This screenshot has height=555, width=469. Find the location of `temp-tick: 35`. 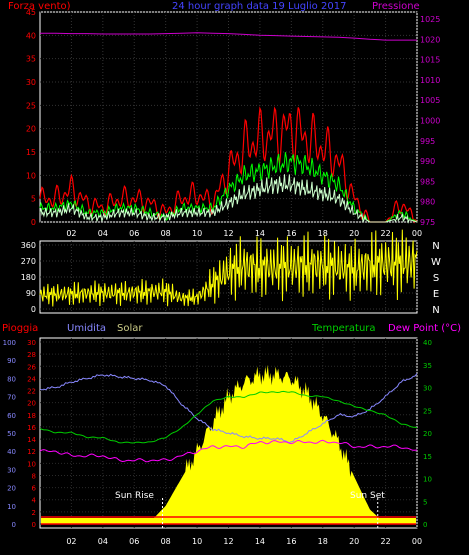

temp-tick: 35 is located at coordinates (427, 366).